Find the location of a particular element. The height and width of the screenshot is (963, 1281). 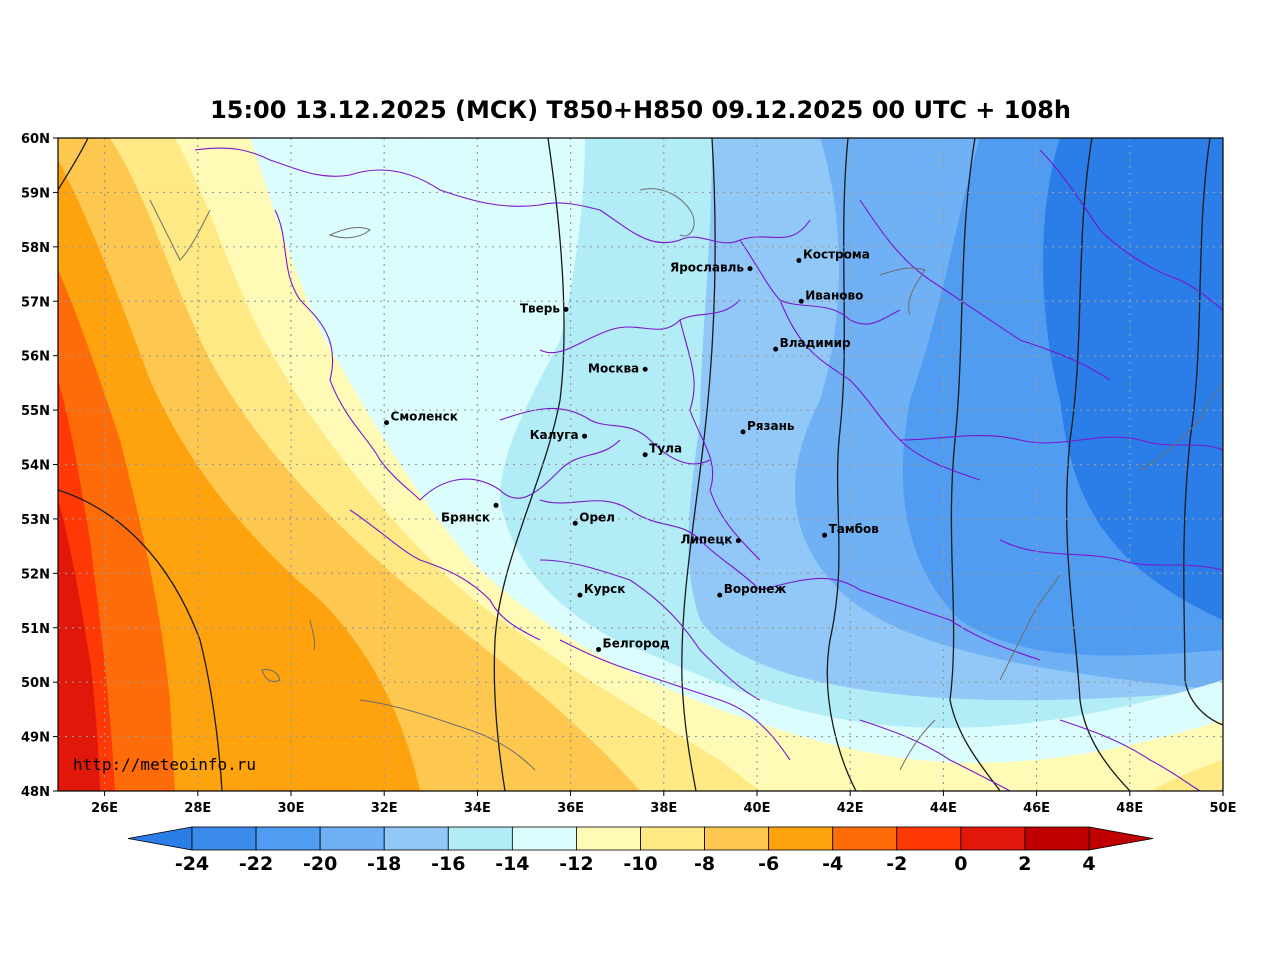

colorbar-label: -4 is located at coordinates (832, 864).